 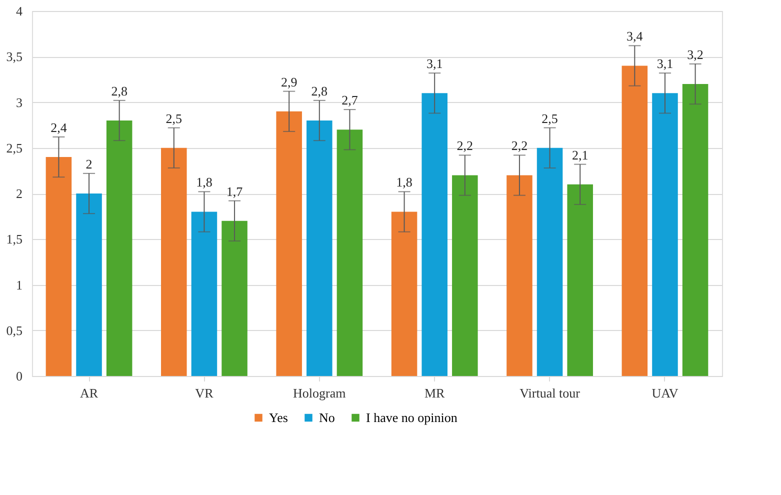 I want to click on y-tick-label: 1,5, so click(x=14, y=239).